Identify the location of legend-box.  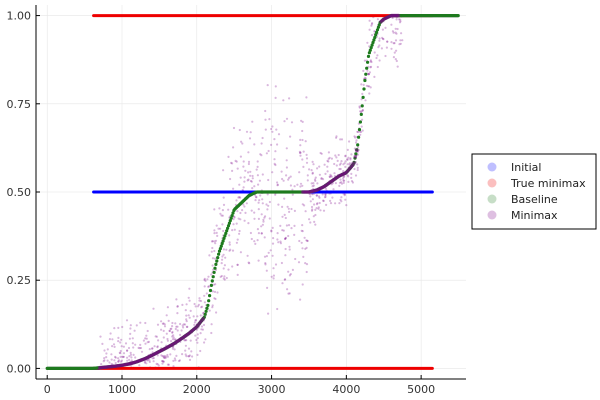
(534, 191).